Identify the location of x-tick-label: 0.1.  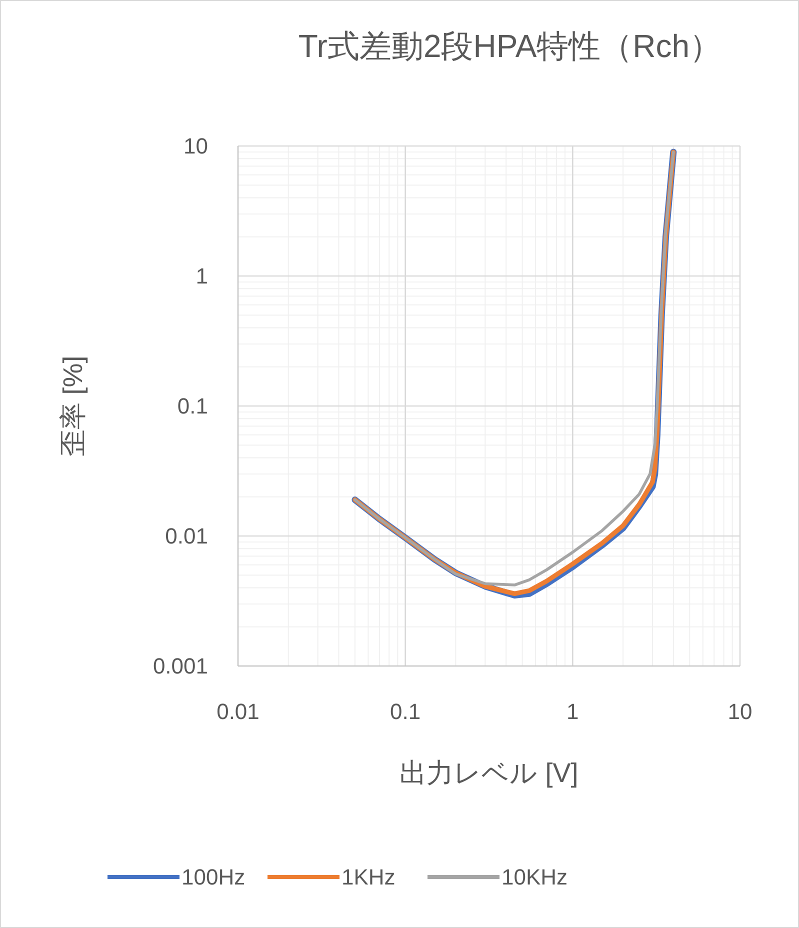
(405, 711).